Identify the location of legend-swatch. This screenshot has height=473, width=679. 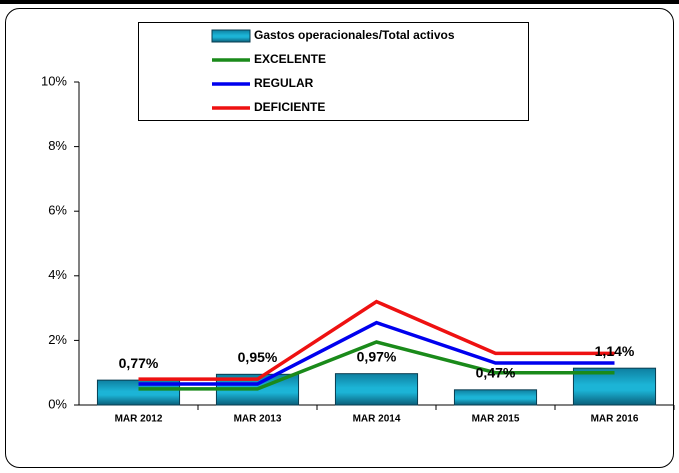
(231, 36).